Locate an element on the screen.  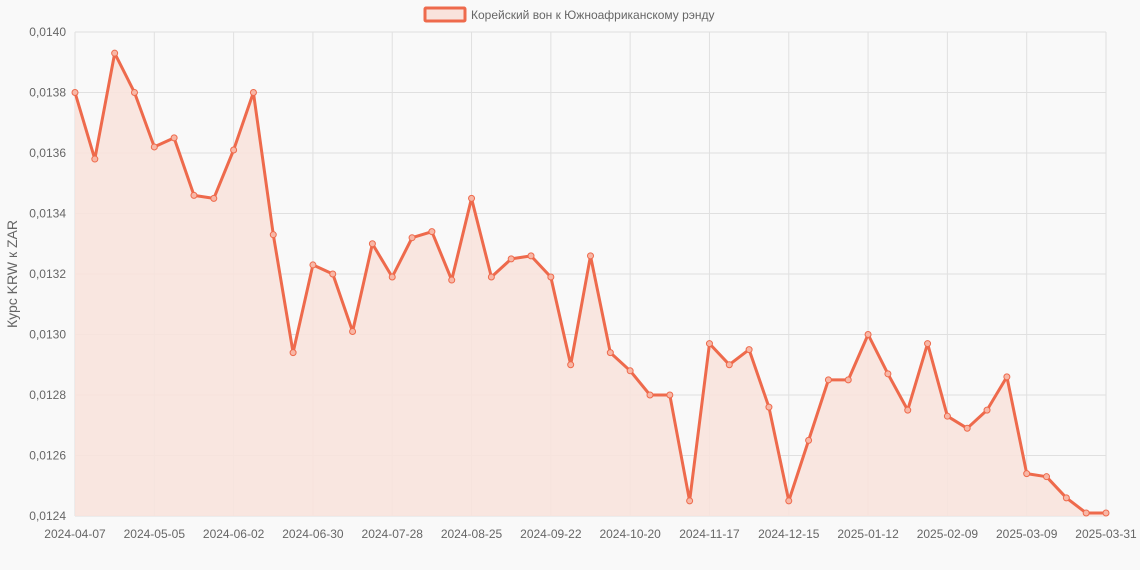
x-tick-label: 2024-10-20 is located at coordinates (630, 534).